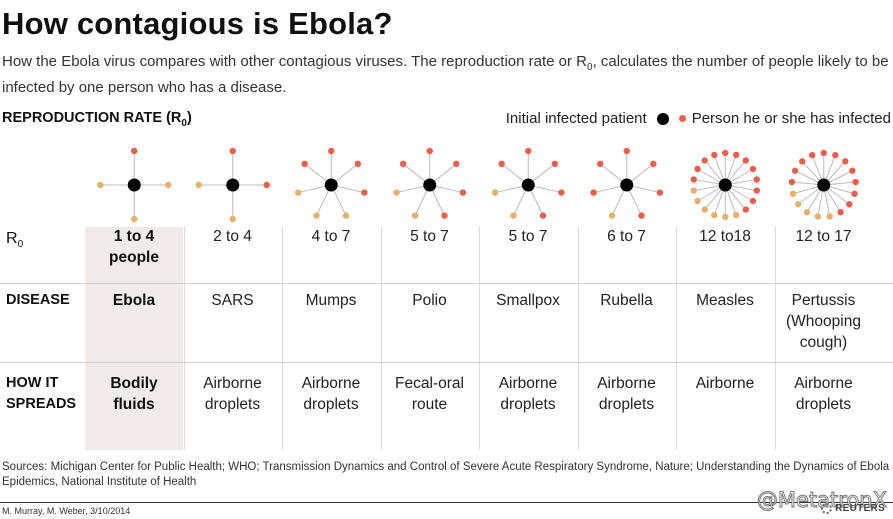 The image size is (893, 519). What do you see at coordinates (38, 300) in the screenshot?
I see `disease-row-label: DISEASE` at bounding box center [38, 300].